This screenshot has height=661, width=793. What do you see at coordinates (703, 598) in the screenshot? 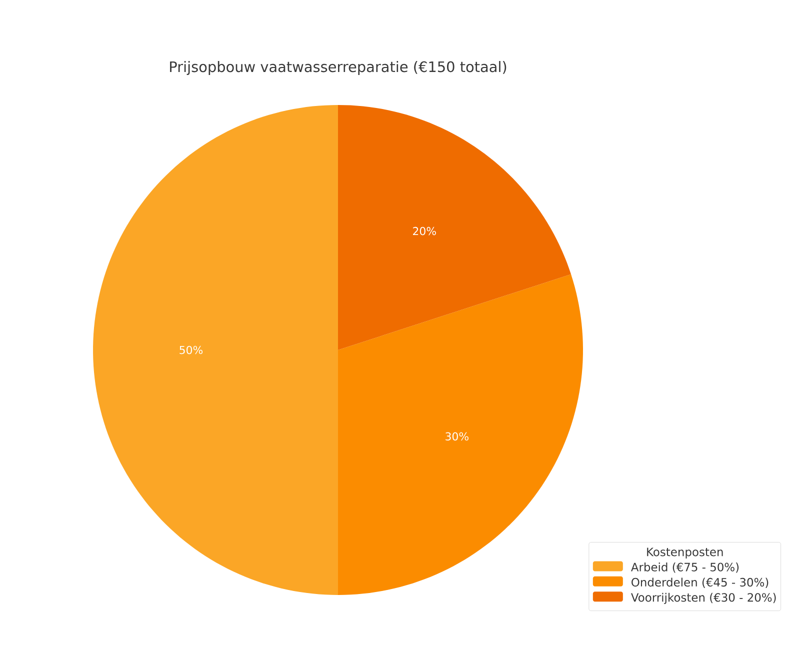
I see `legend-label: Voorrijkosten (€30 - 20%)` at bounding box center [703, 598].